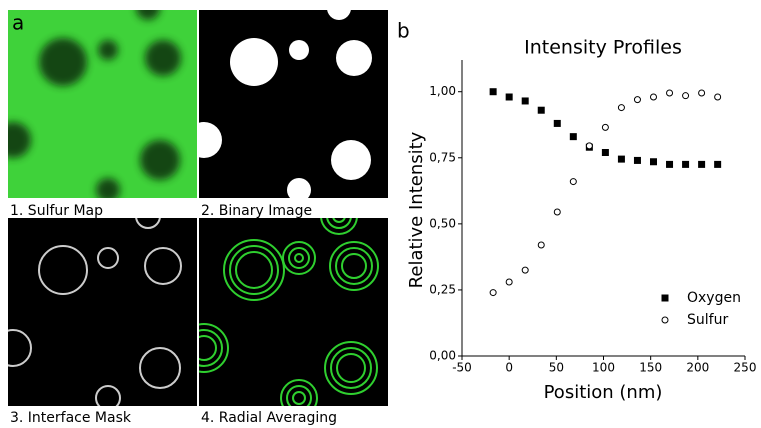 The width and height of the screenshot is (761, 428). Describe the element at coordinates (56, 211) in the screenshot. I see `caption: 1. Sulfur Map` at that location.